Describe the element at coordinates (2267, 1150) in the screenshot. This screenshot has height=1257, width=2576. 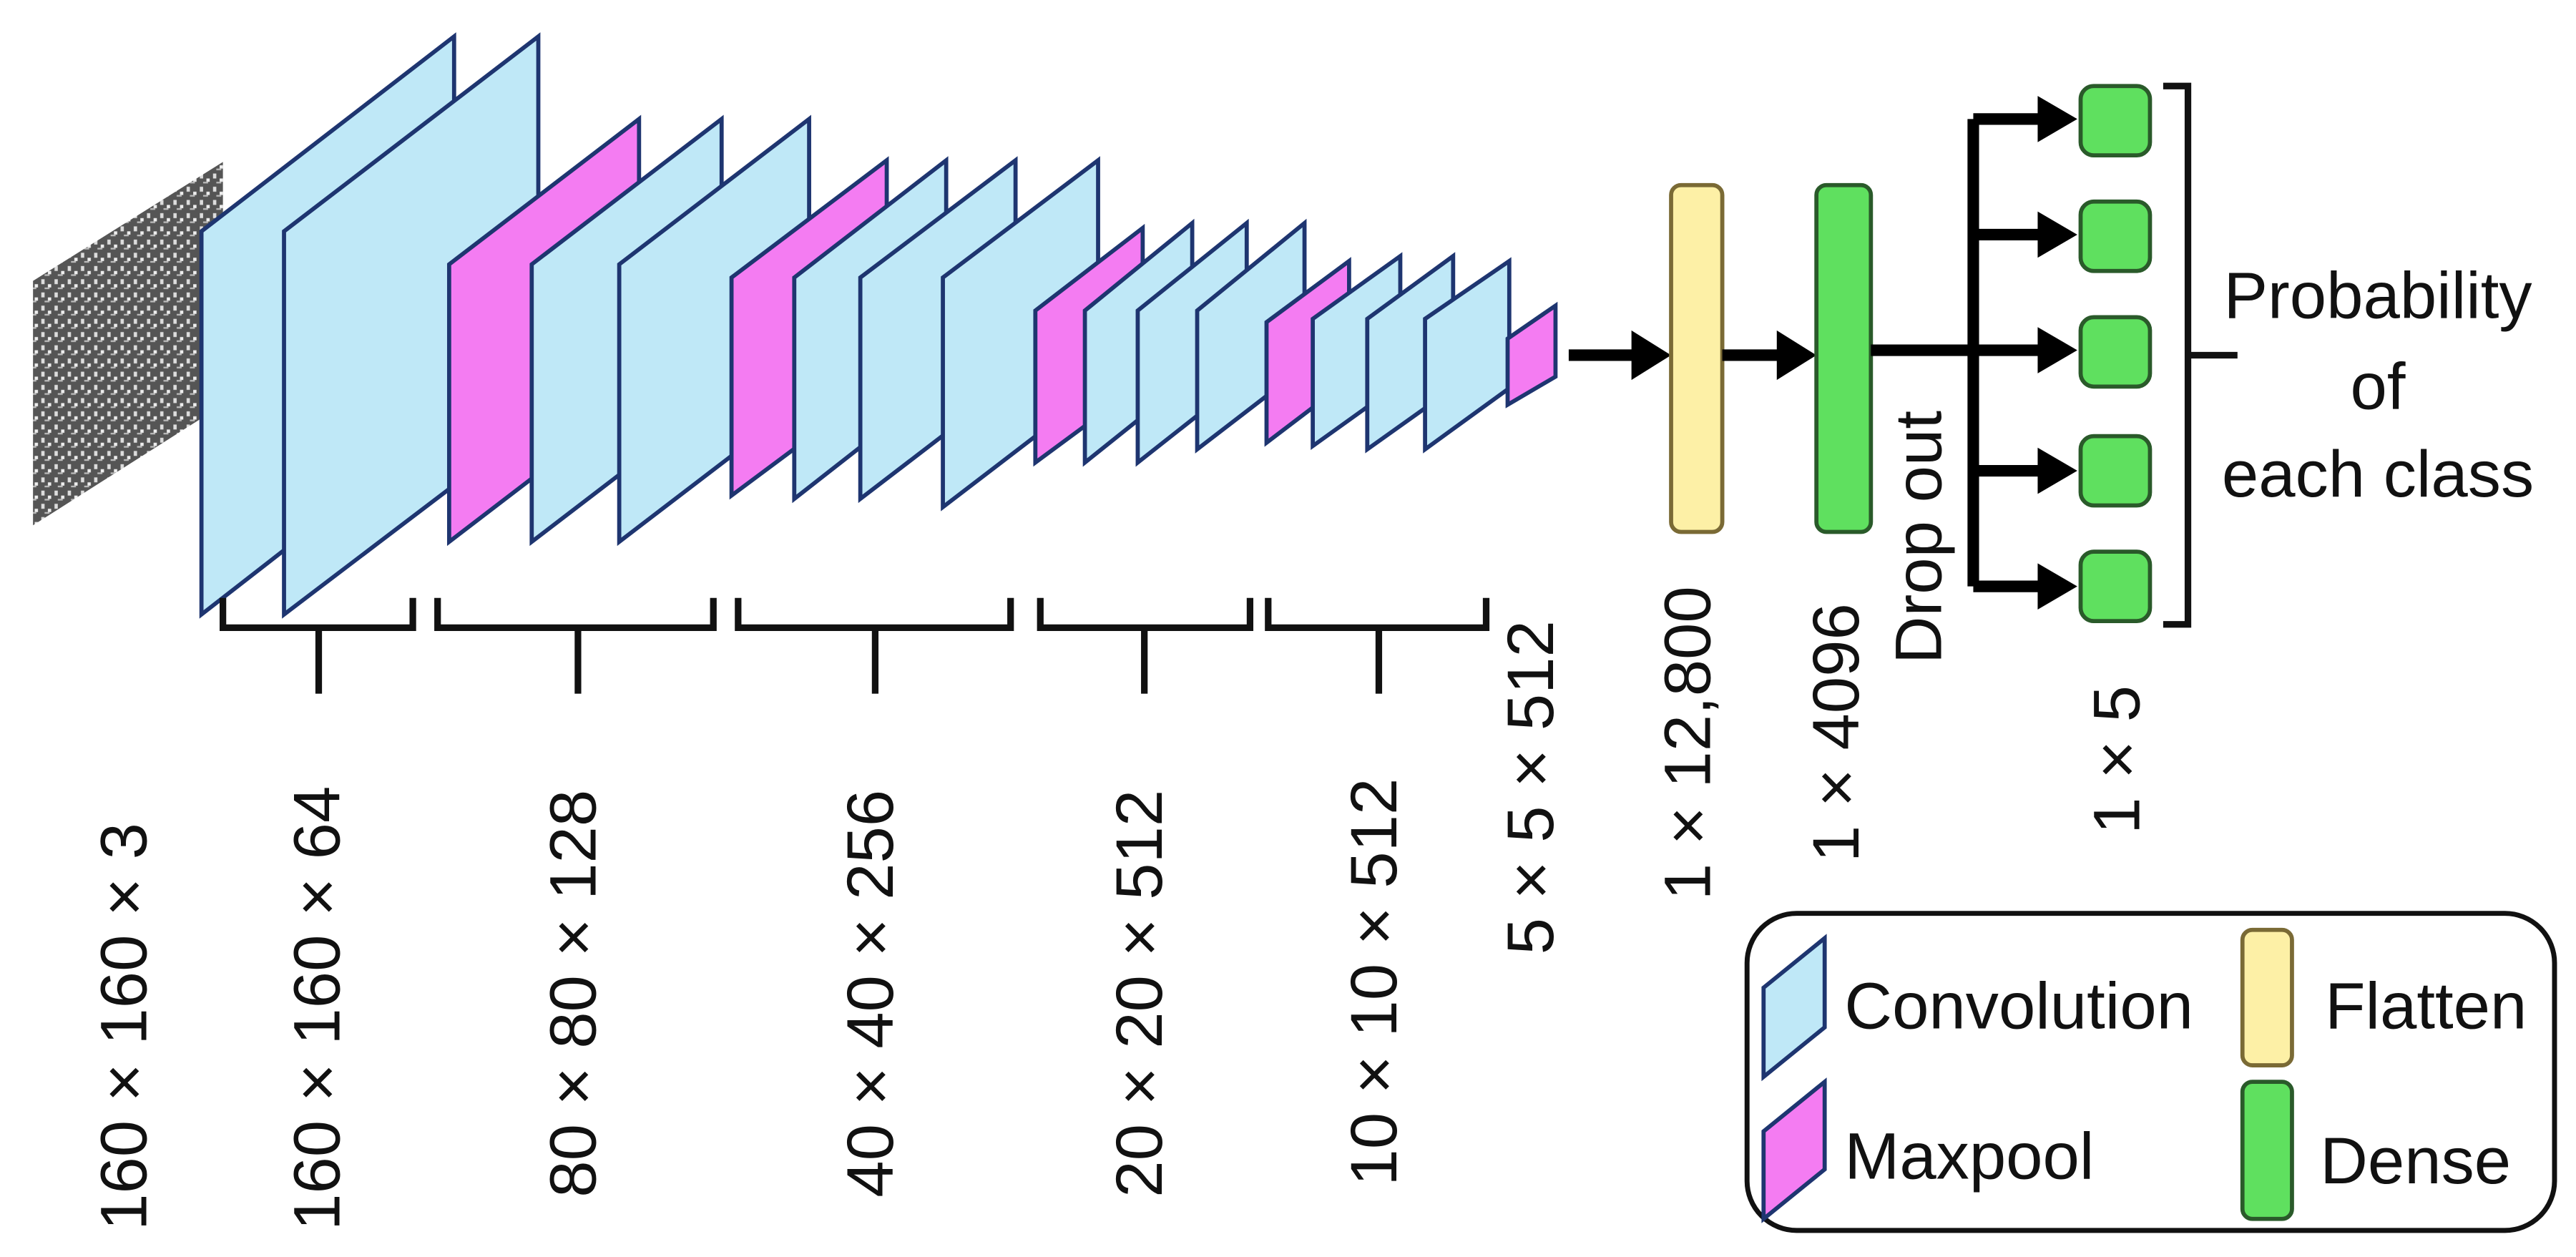
I see `legend-icon-dense` at that location.